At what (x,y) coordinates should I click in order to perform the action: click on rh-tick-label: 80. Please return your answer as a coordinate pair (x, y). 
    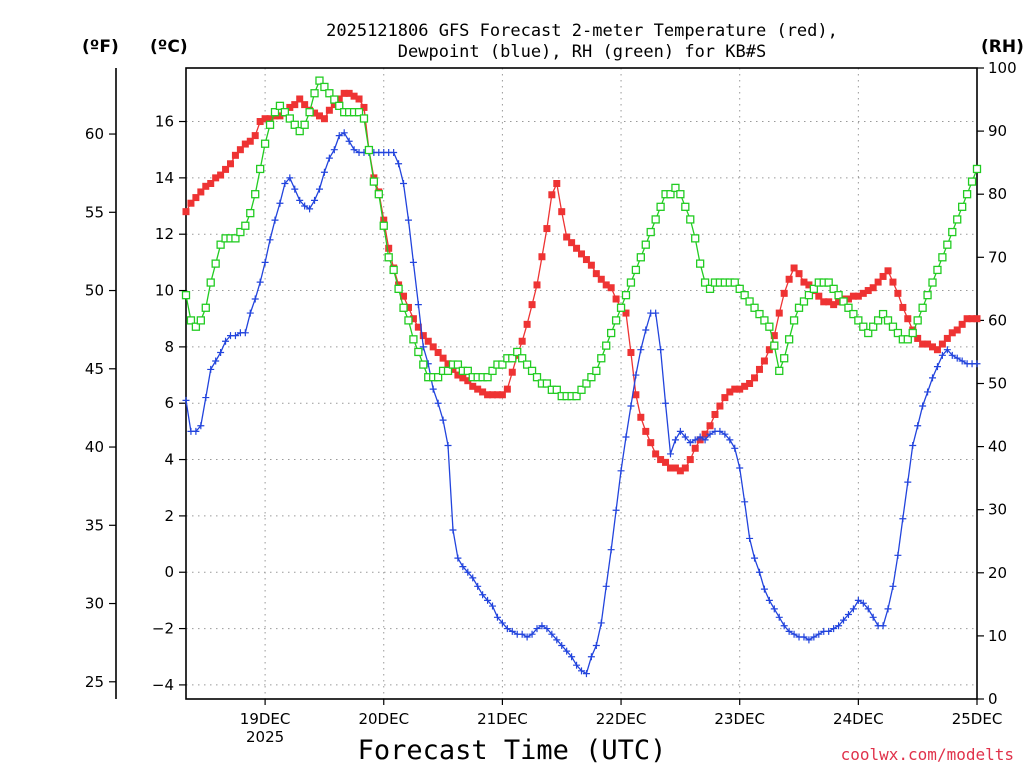
    Looking at the image, I should click on (997, 194).